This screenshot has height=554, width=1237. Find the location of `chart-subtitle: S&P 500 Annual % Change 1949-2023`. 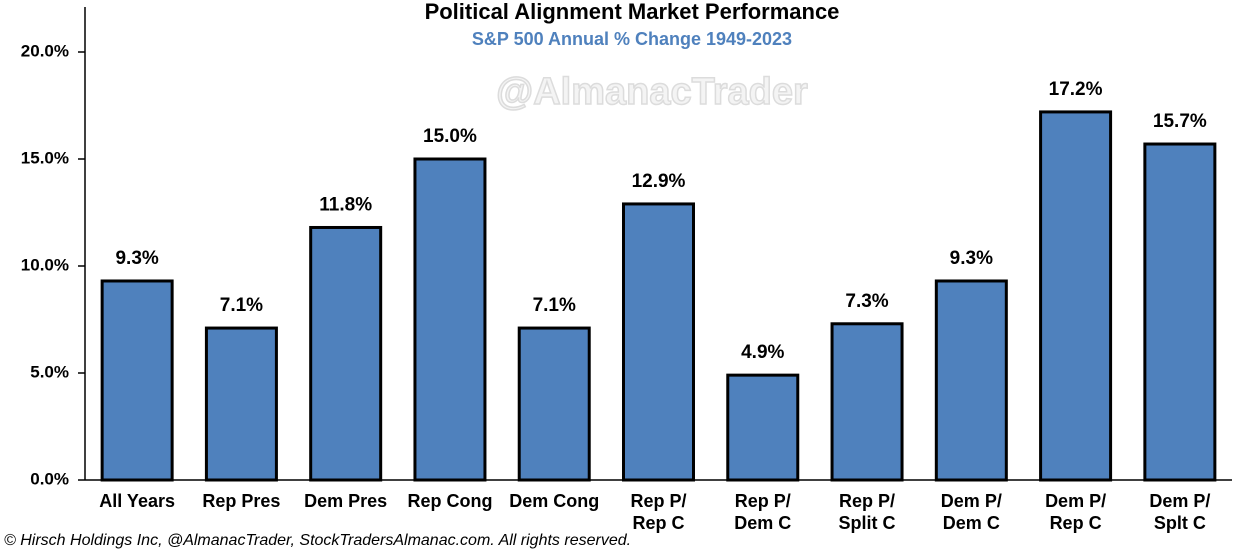

chart-subtitle: S&P 500 Annual % Change 1949-2023 is located at coordinates (632, 39).